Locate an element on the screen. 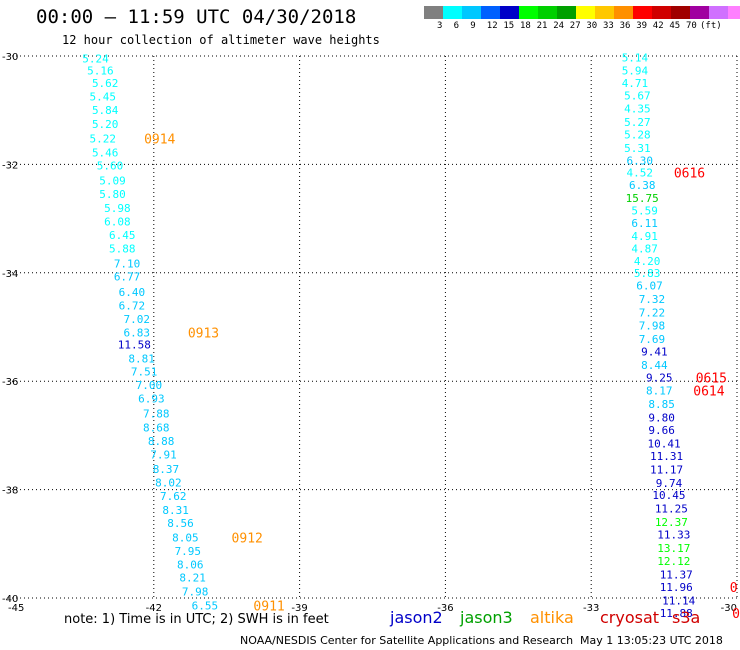 Image resolution: width=740 pixels, height=650 pixels. wave-height-value: 11.58 is located at coordinates (134, 344).